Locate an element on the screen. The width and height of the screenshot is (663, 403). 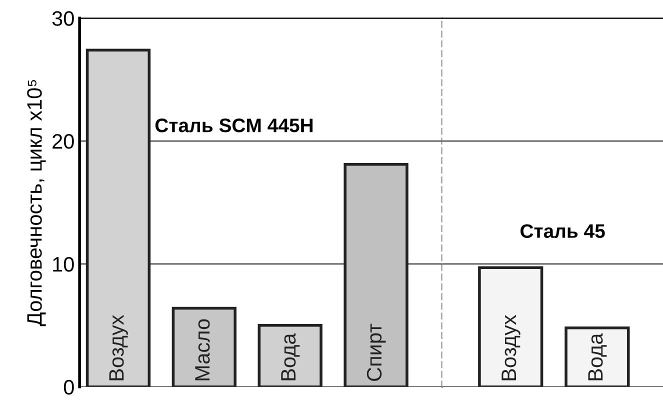
x-tick-label: Масло is located at coordinates (202, 349).